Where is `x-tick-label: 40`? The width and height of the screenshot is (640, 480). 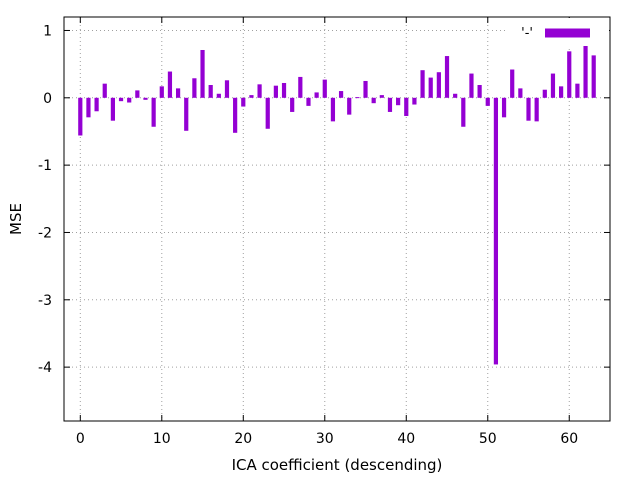 x-tick-label: 40 is located at coordinates (406, 439).